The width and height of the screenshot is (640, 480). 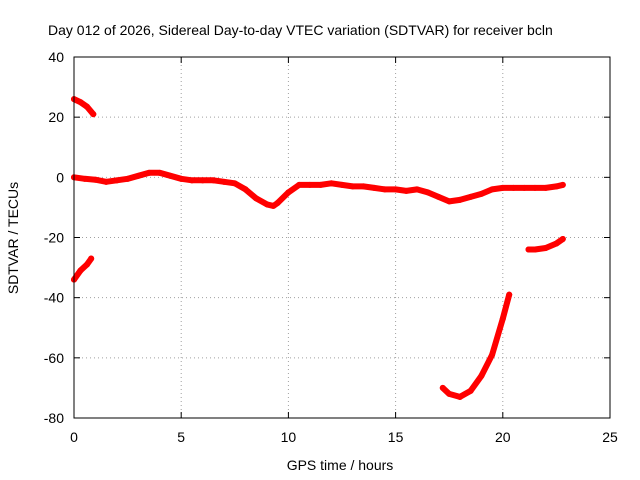 What do you see at coordinates (54, 358) in the screenshot?
I see `y-tick-label: -60` at bounding box center [54, 358].